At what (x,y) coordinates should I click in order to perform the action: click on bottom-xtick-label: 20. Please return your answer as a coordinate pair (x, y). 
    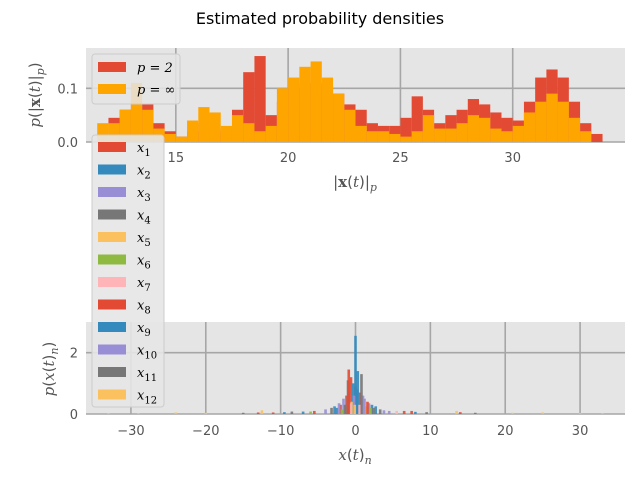
    Looking at the image, I should click on (505, 431).